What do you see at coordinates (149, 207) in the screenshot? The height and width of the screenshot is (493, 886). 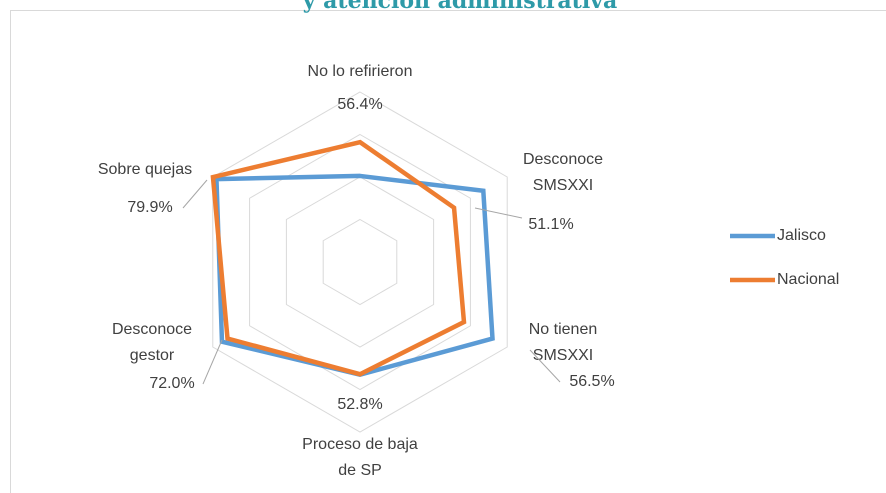 I see `data-label: 79.9%` at bounding box center [149, 207].